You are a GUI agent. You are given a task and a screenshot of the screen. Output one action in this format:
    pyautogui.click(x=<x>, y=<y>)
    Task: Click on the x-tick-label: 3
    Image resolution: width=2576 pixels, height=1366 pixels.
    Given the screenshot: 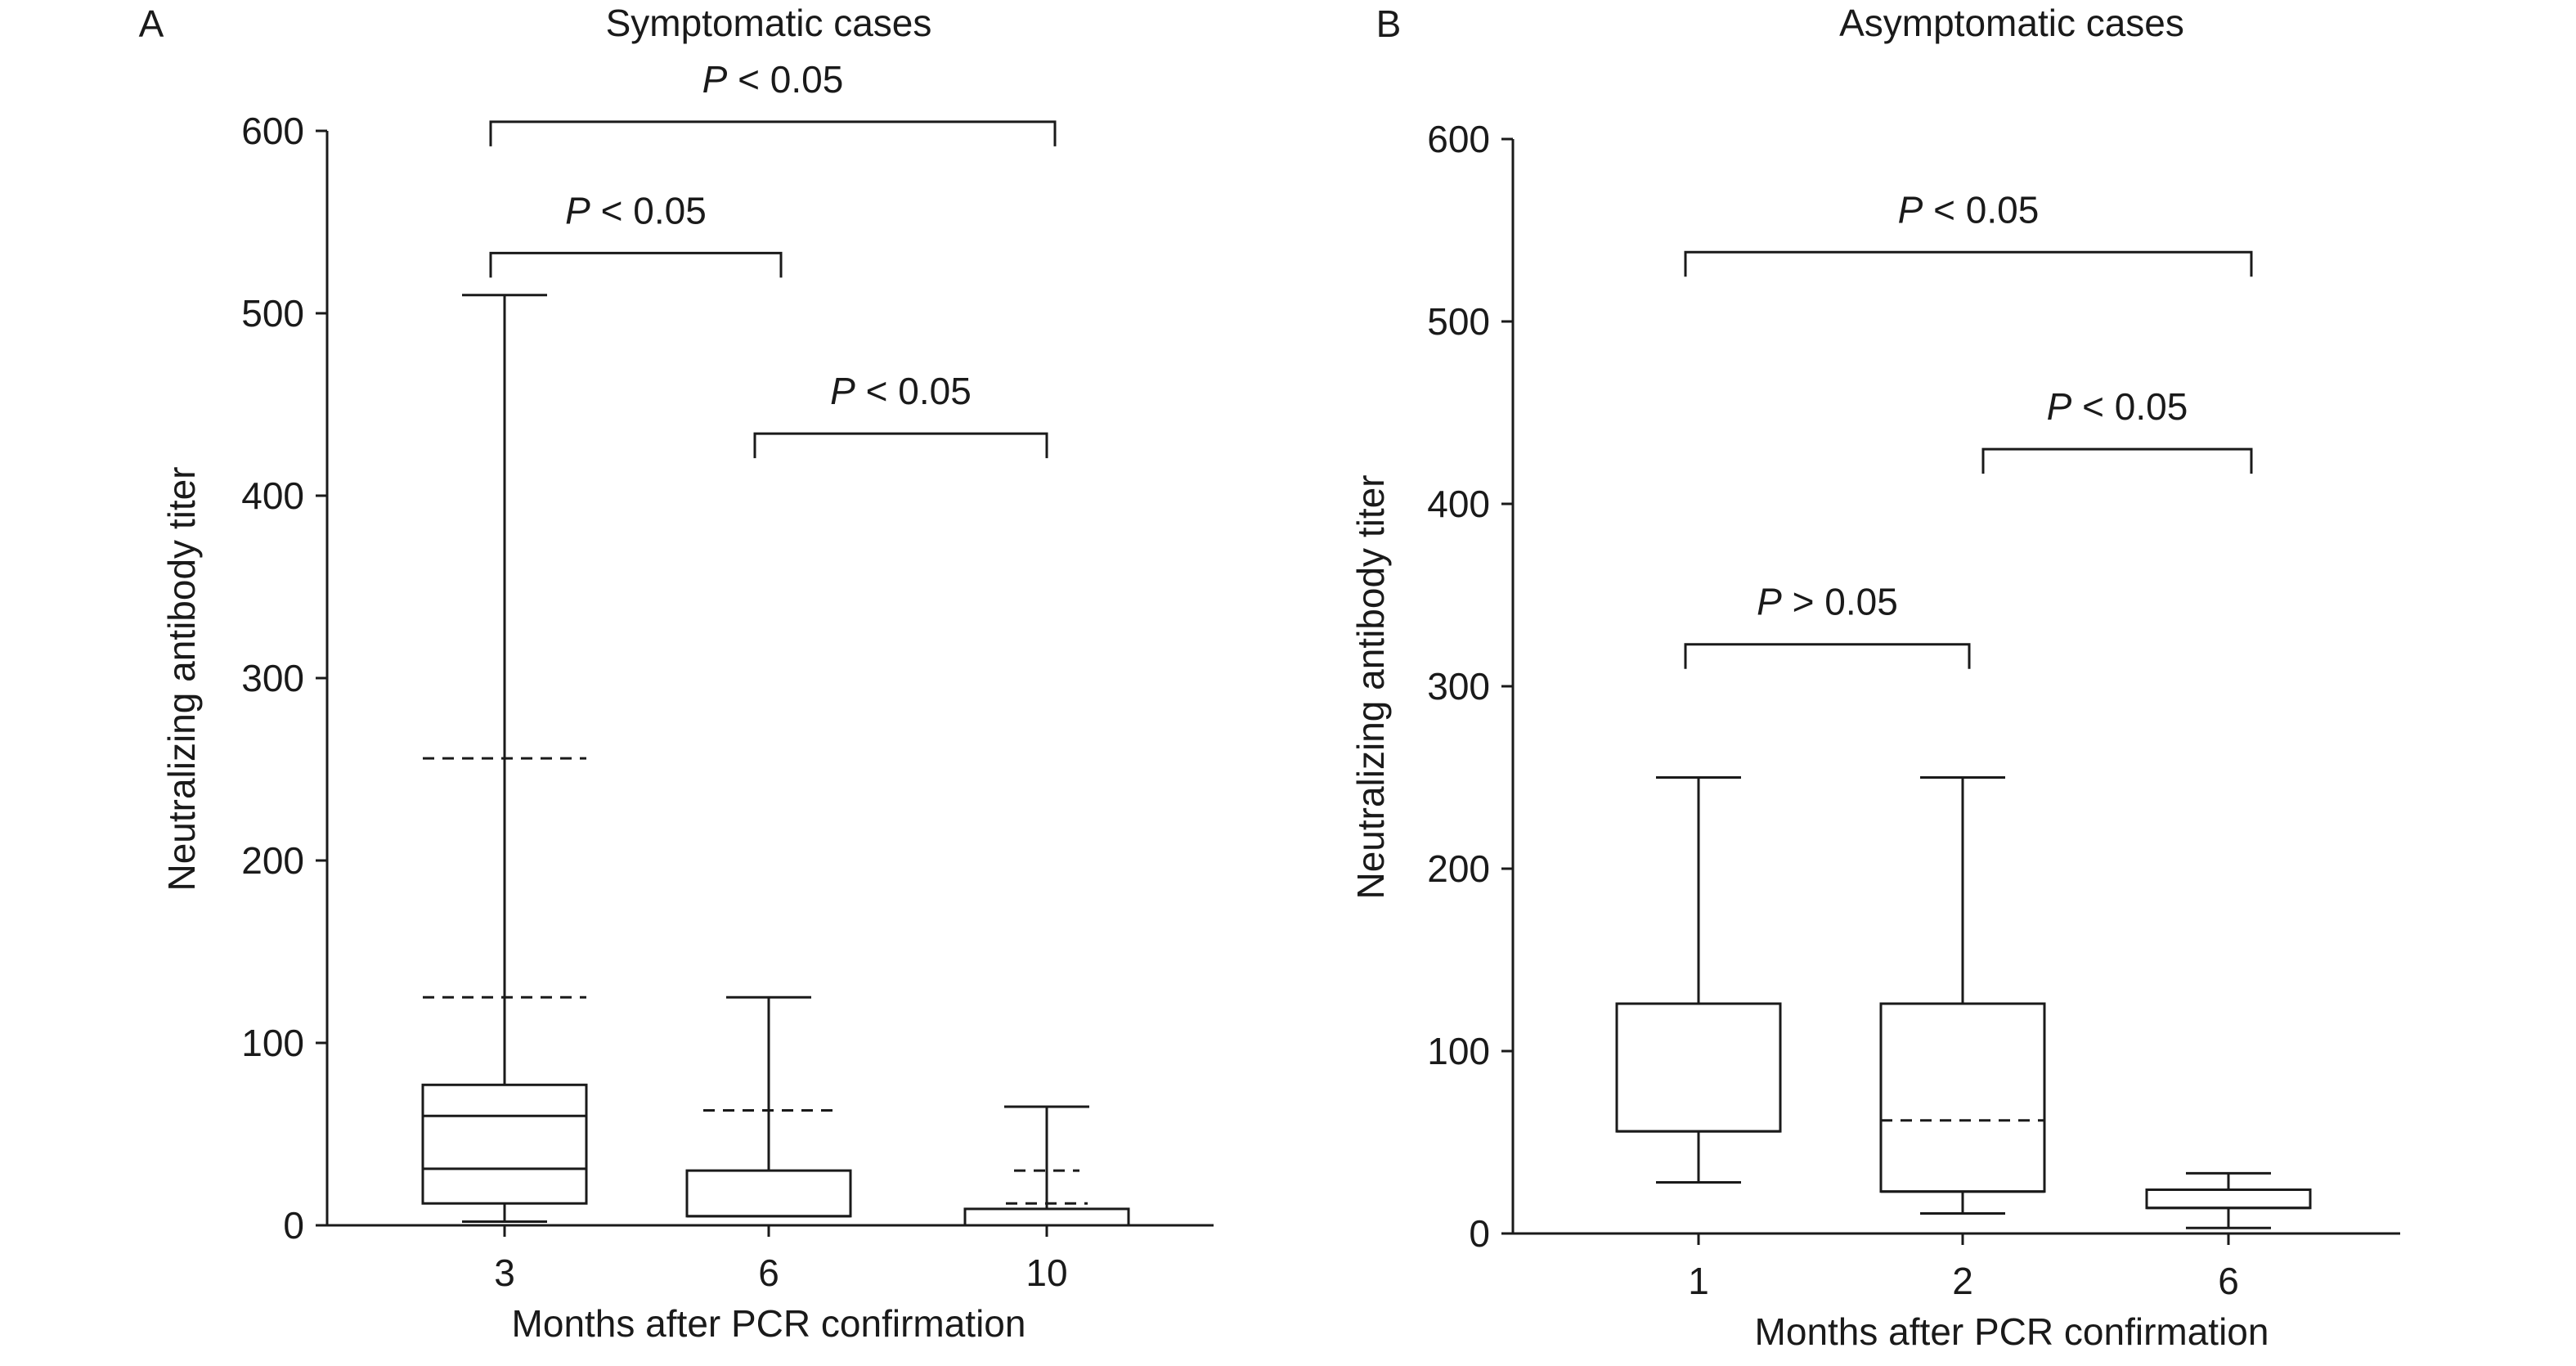 What is the action you would take?
    pyautogui.click(x=505, y=1272)
    